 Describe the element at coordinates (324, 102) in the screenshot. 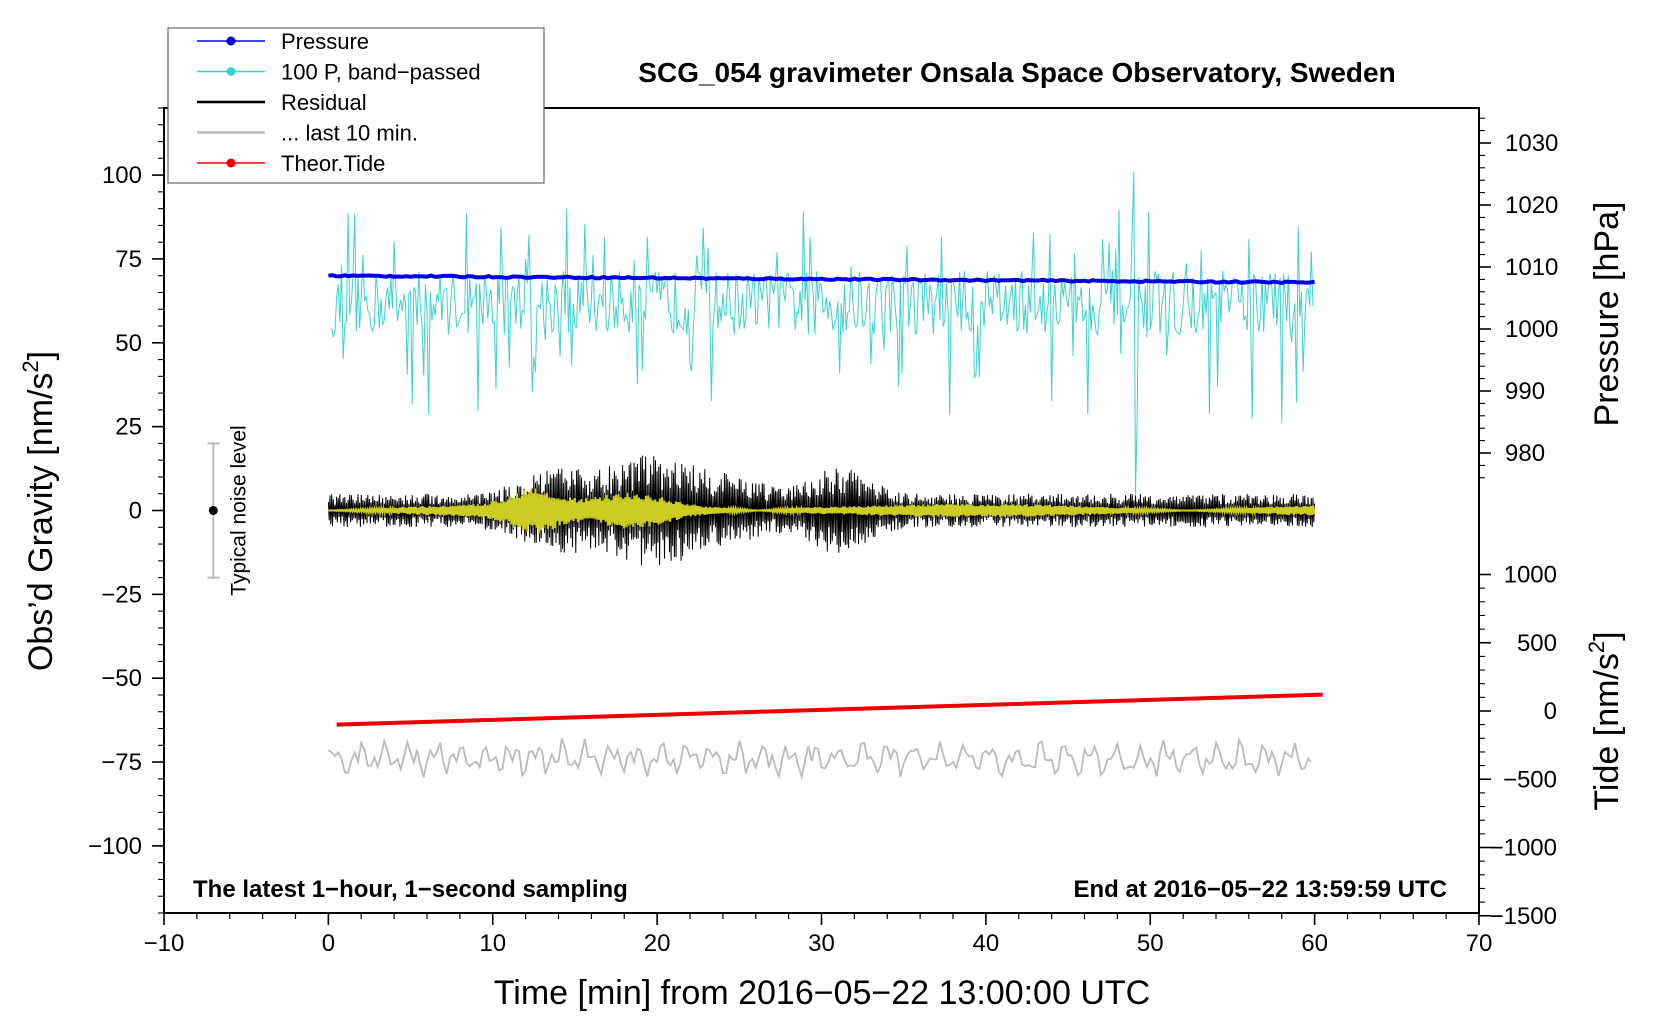

I see `legend-label: Residual` at that location.